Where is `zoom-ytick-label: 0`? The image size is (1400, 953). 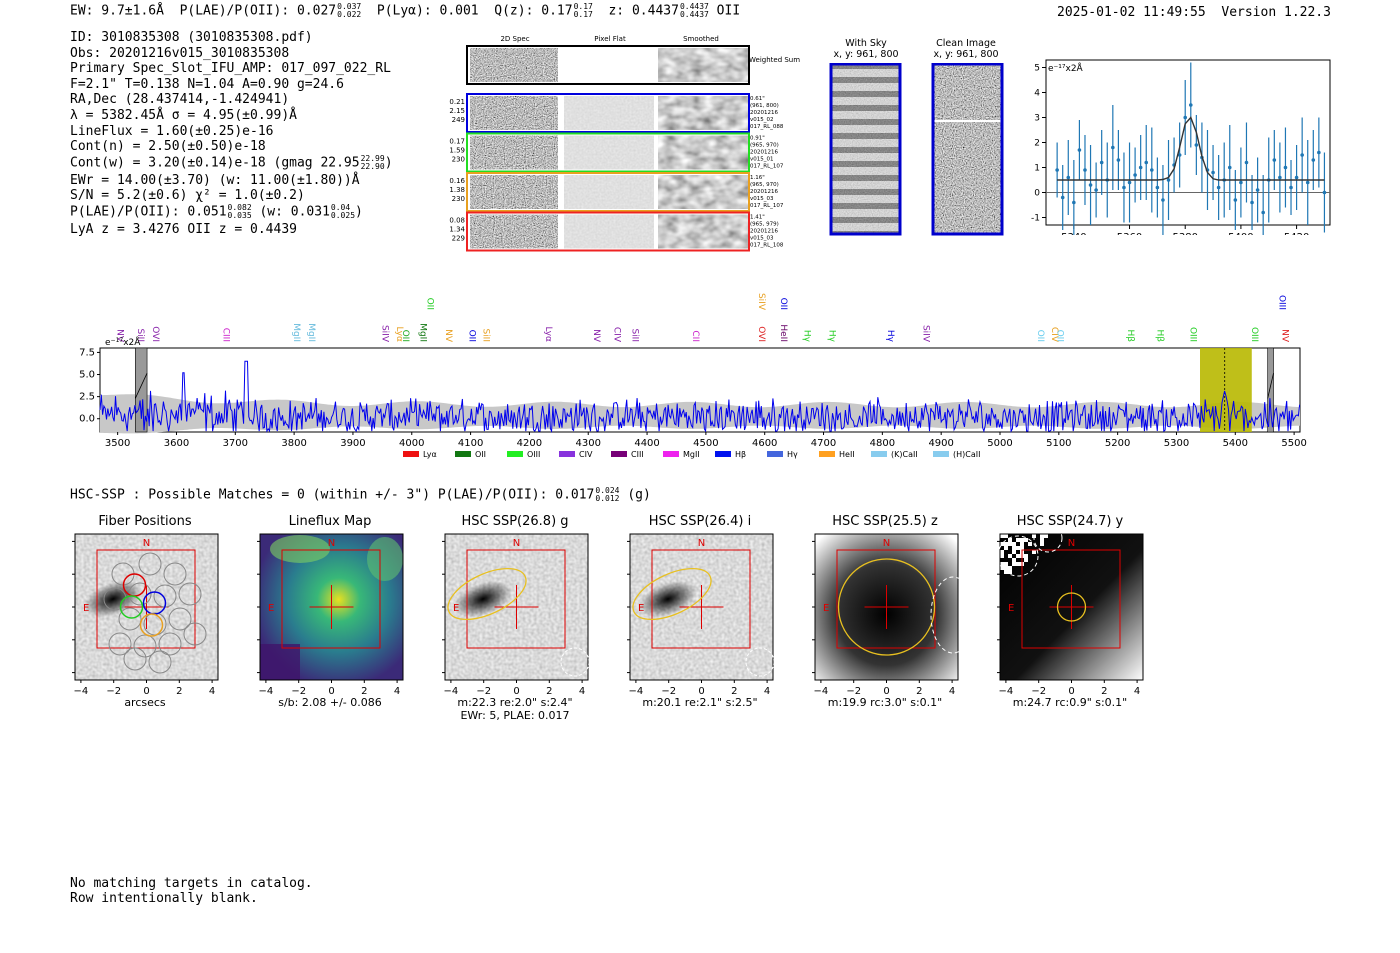 zoom-ytick-label: 0 is located at coordinates (1037, 194).